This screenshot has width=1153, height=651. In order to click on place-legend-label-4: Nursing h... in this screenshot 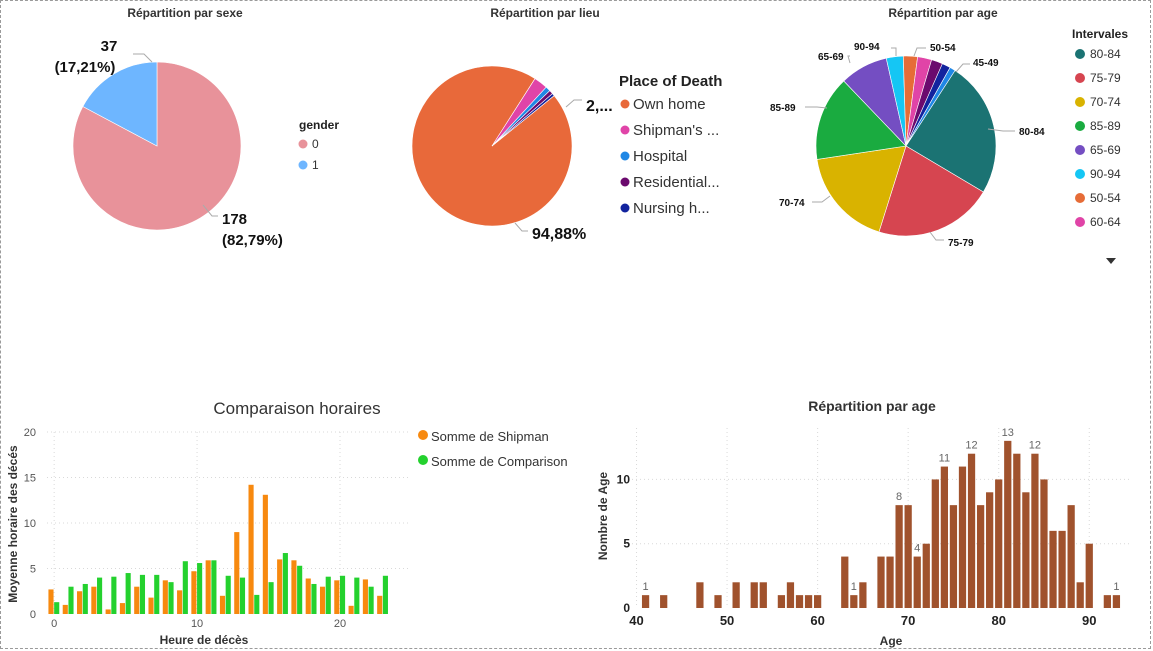, I will do `click(671, 208)`.